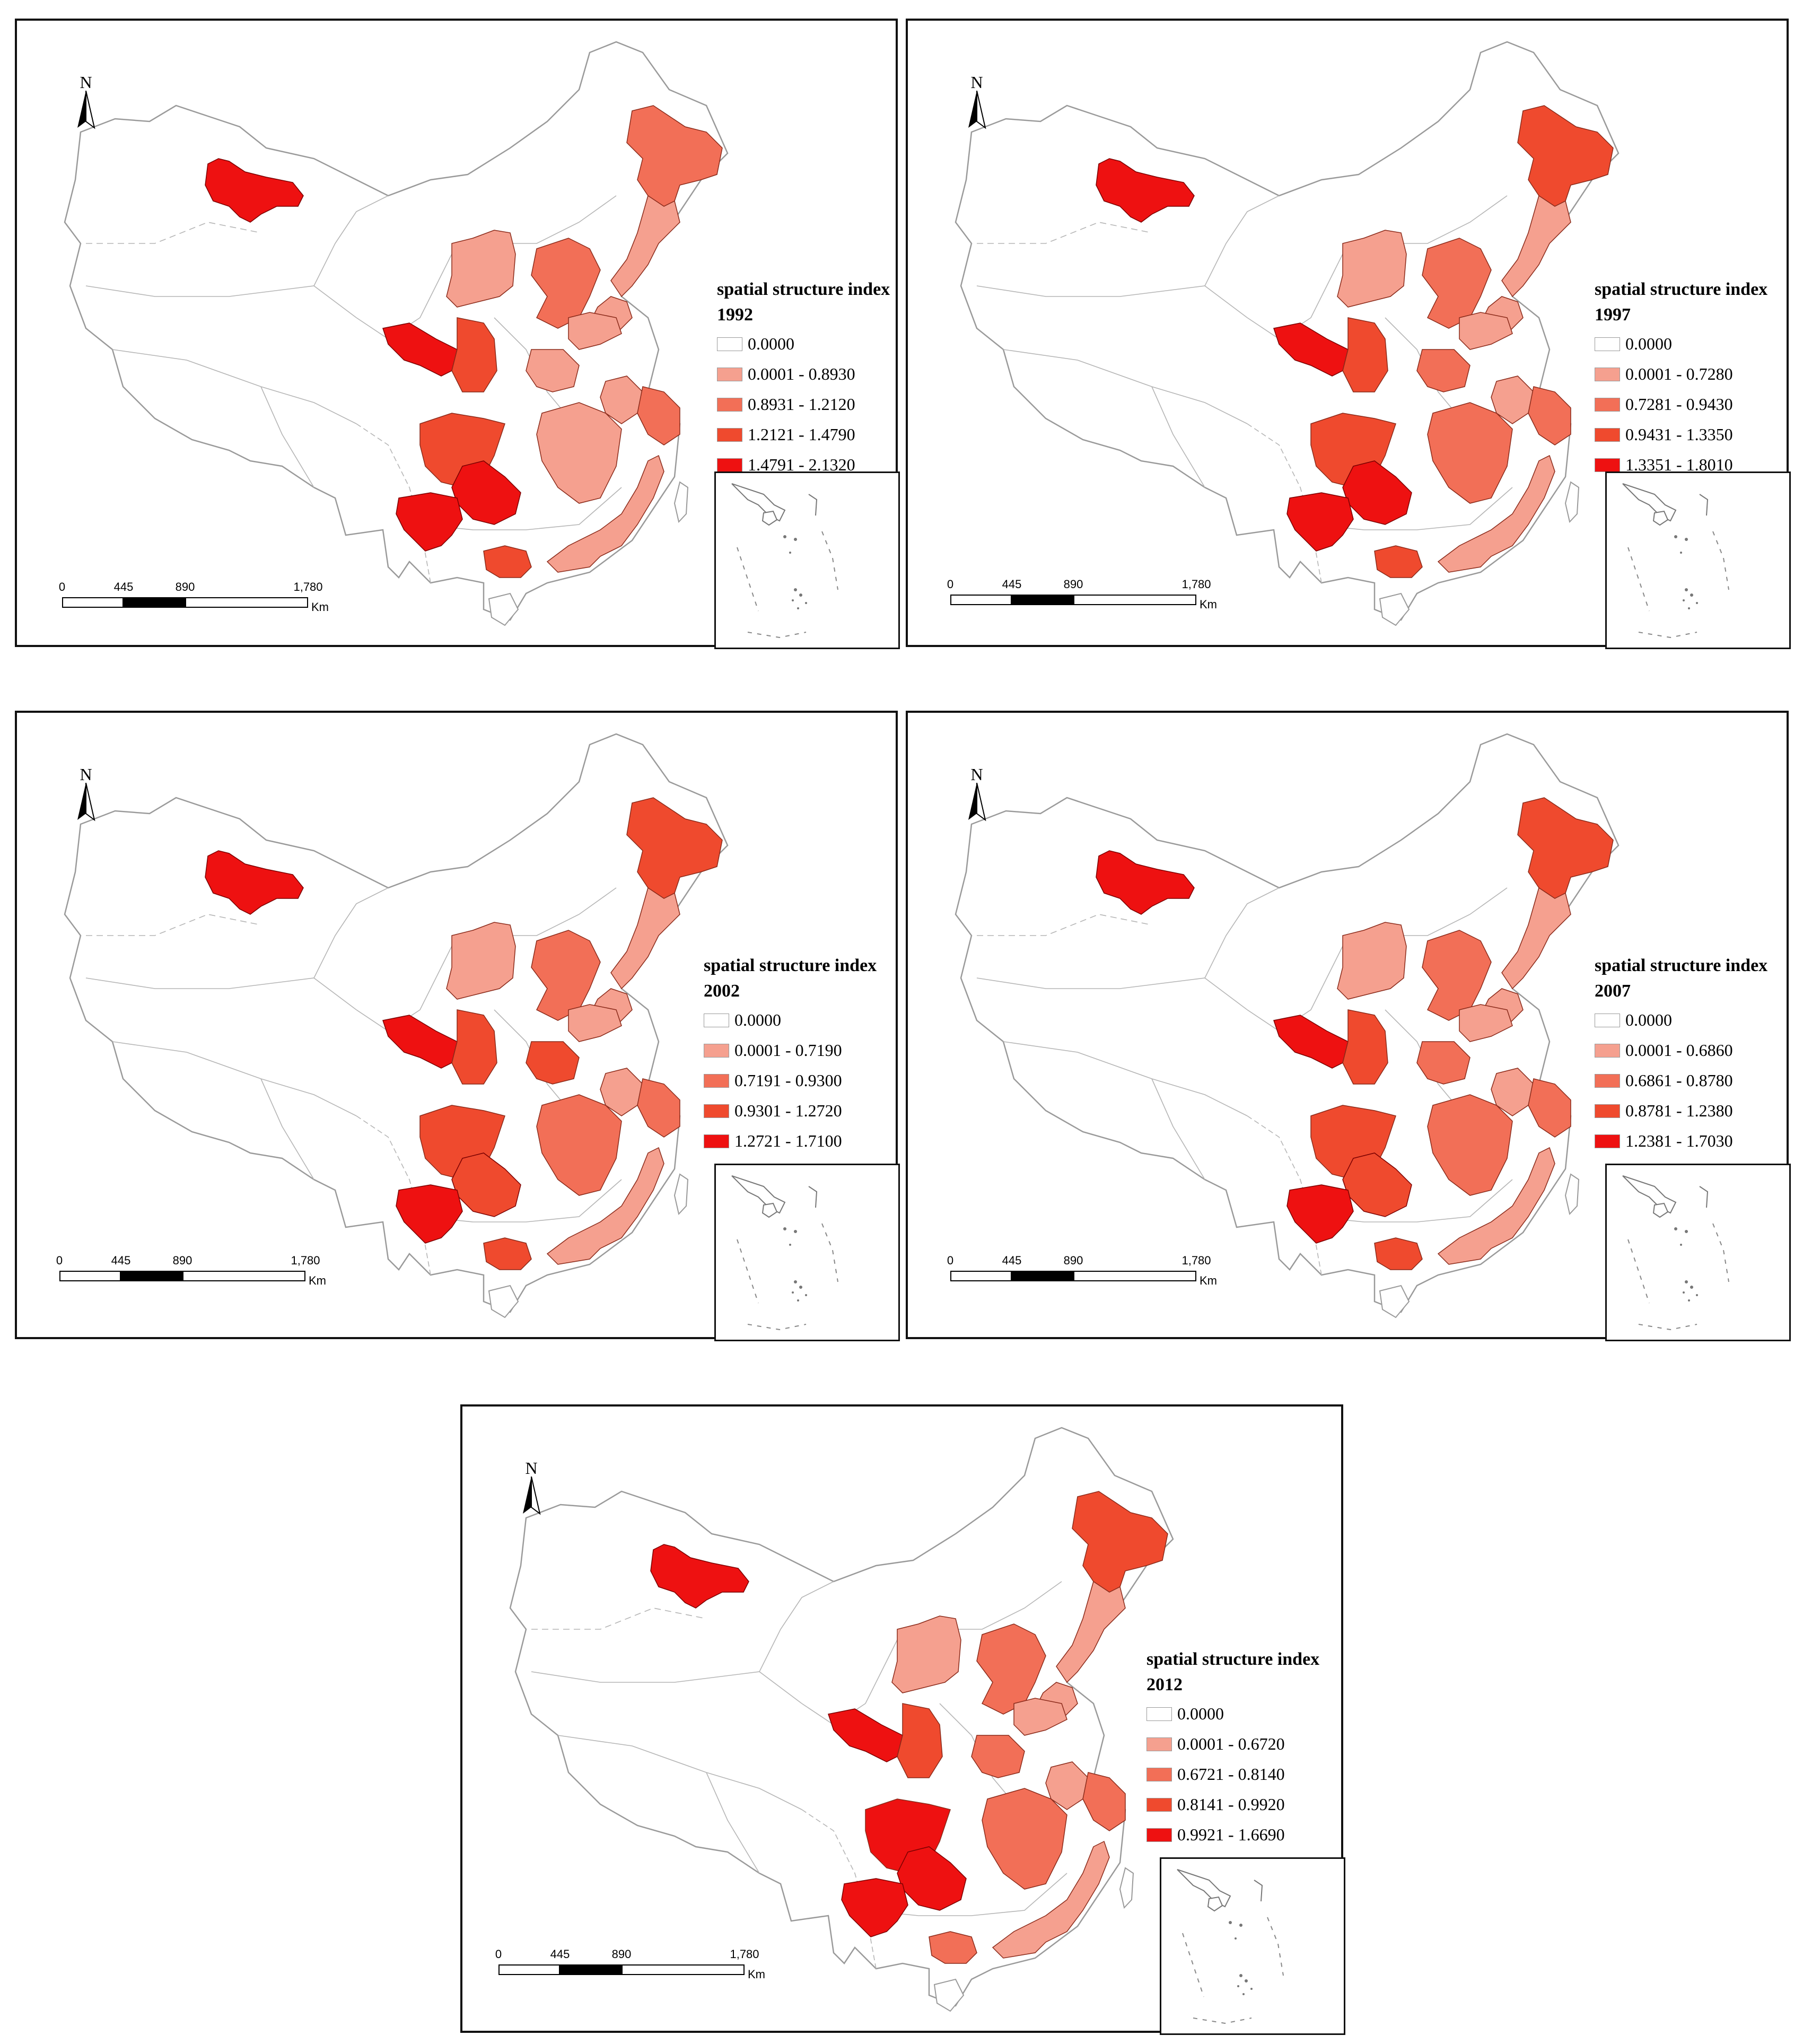 Image resolution: width=1803 pixels, height=2044 pixels. What do you see at coordinates (1679, 404) in the screenshot?
I see `legend-label: 0.7281 - 0.9430` at bounding box center [1679, 404].